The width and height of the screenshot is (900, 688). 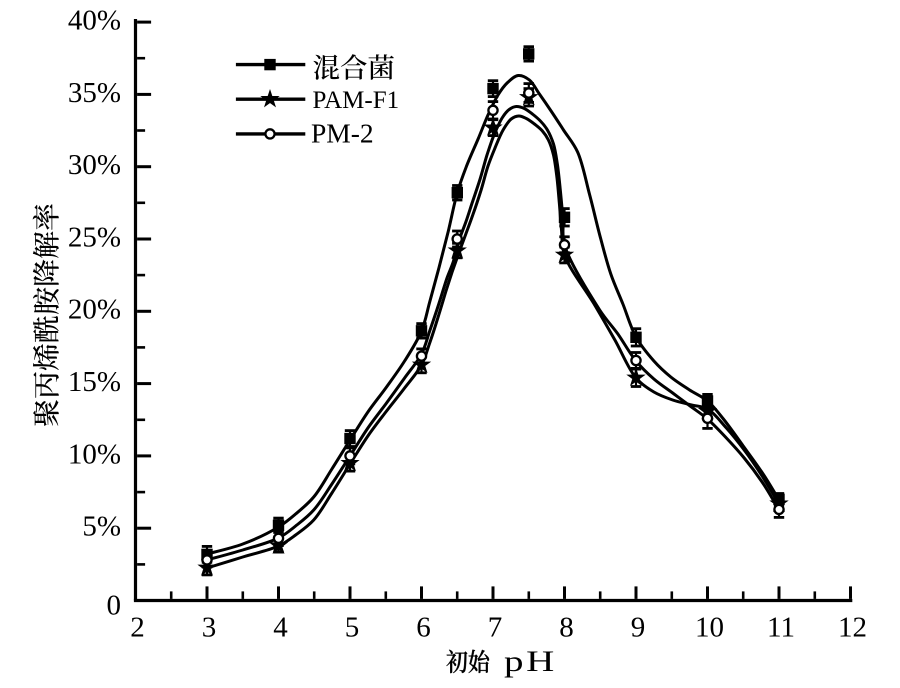 I want to click on svg-text: 10, so click(x=709, y=628).